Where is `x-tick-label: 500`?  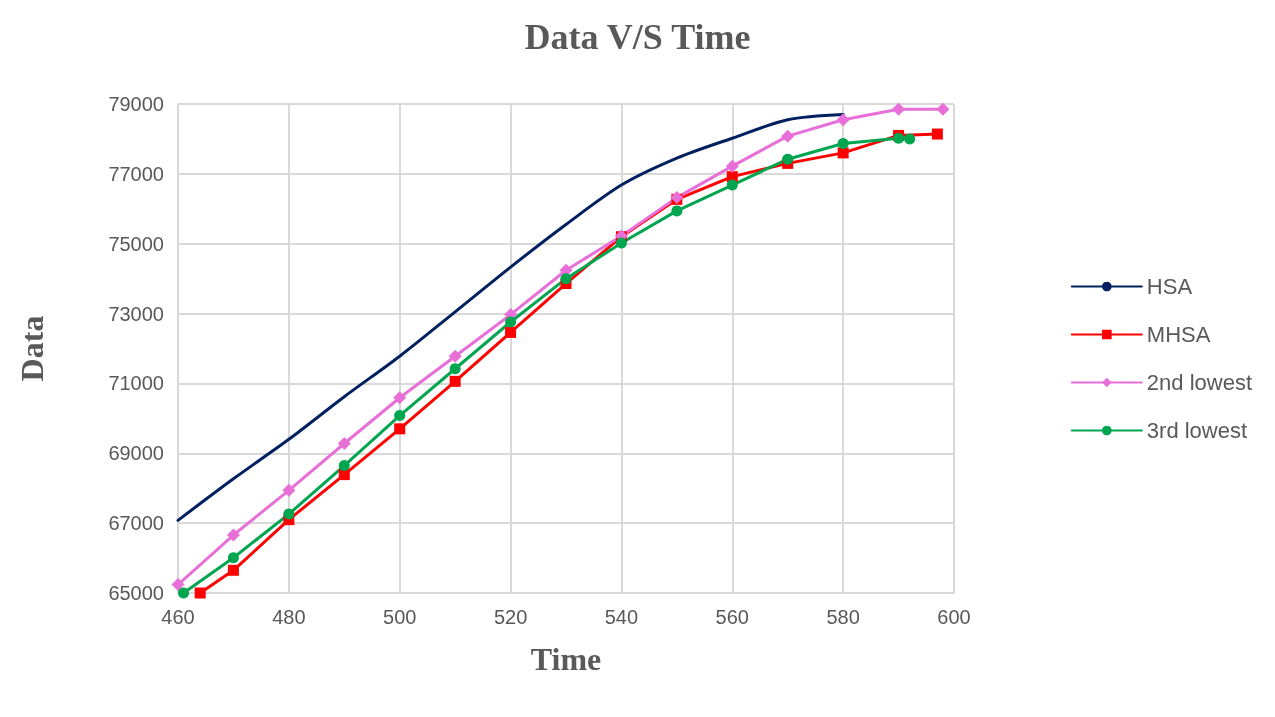 x-tick-label: 500 is located at coordinates (400, 617).